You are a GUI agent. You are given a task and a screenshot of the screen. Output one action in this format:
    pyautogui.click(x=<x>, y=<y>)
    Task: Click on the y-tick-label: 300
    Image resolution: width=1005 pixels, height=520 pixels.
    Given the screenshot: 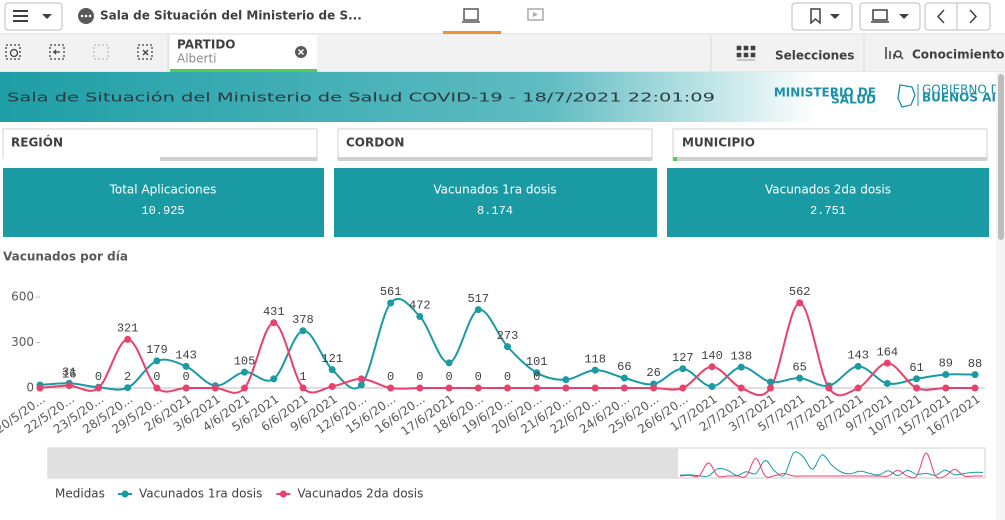 What is the action you would take?
    pyautogui.click(x=22, y=342)
    